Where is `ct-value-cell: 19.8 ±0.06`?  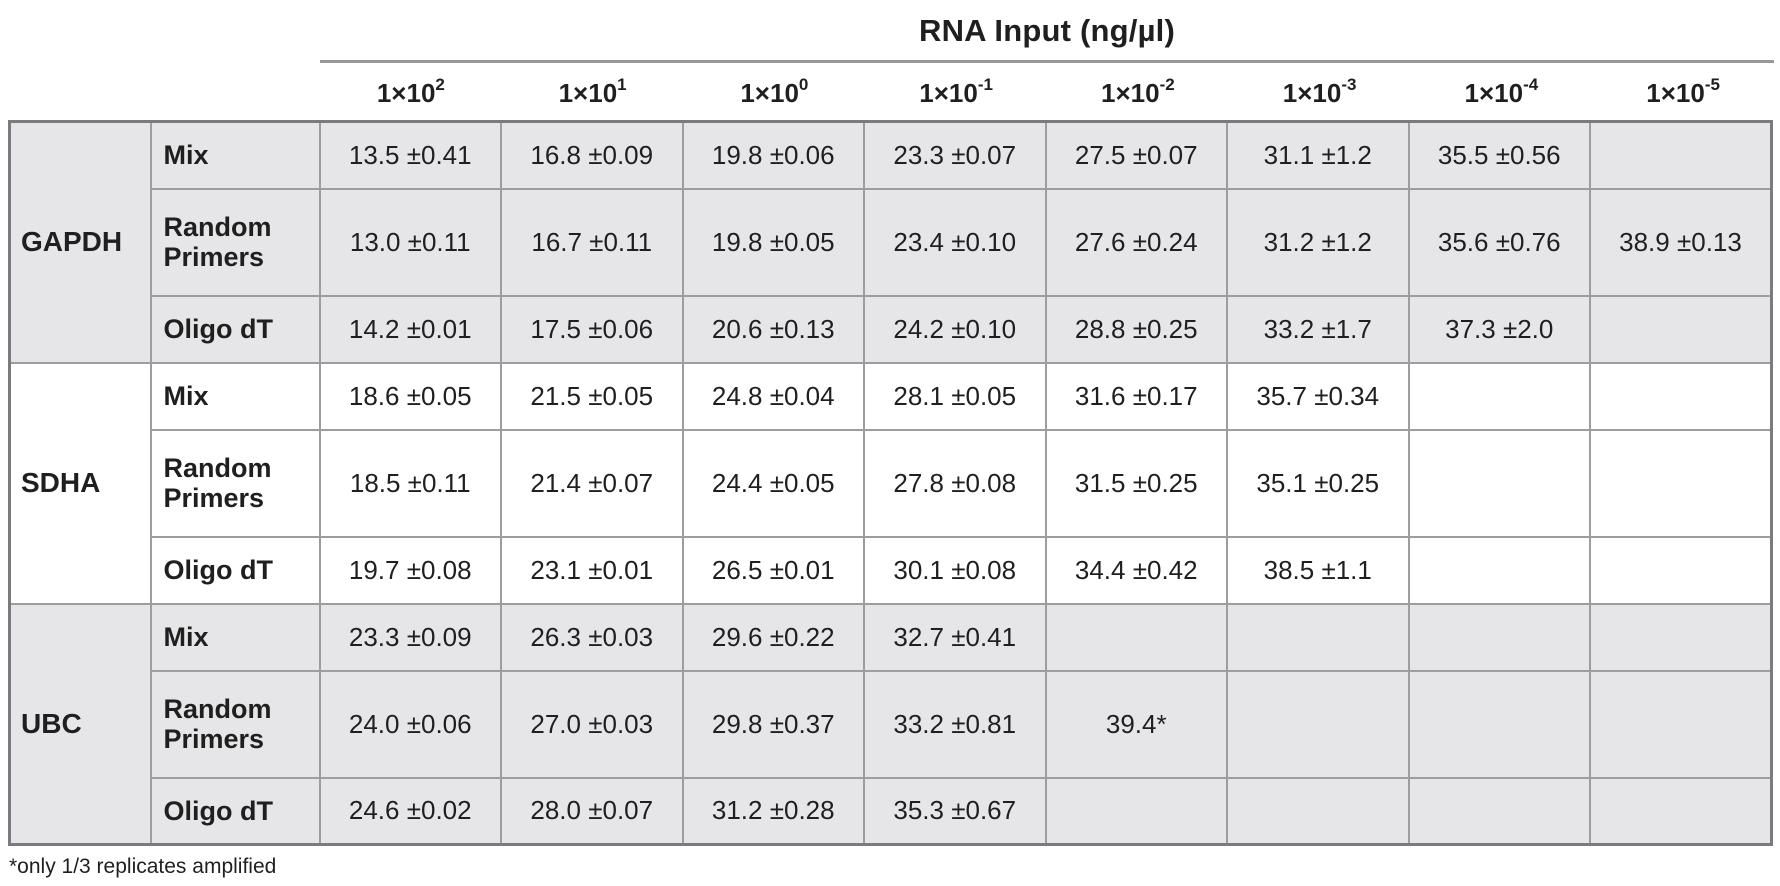
ct-value-cell: 19.8 ±0.06 is located at coordinates (773, 155).